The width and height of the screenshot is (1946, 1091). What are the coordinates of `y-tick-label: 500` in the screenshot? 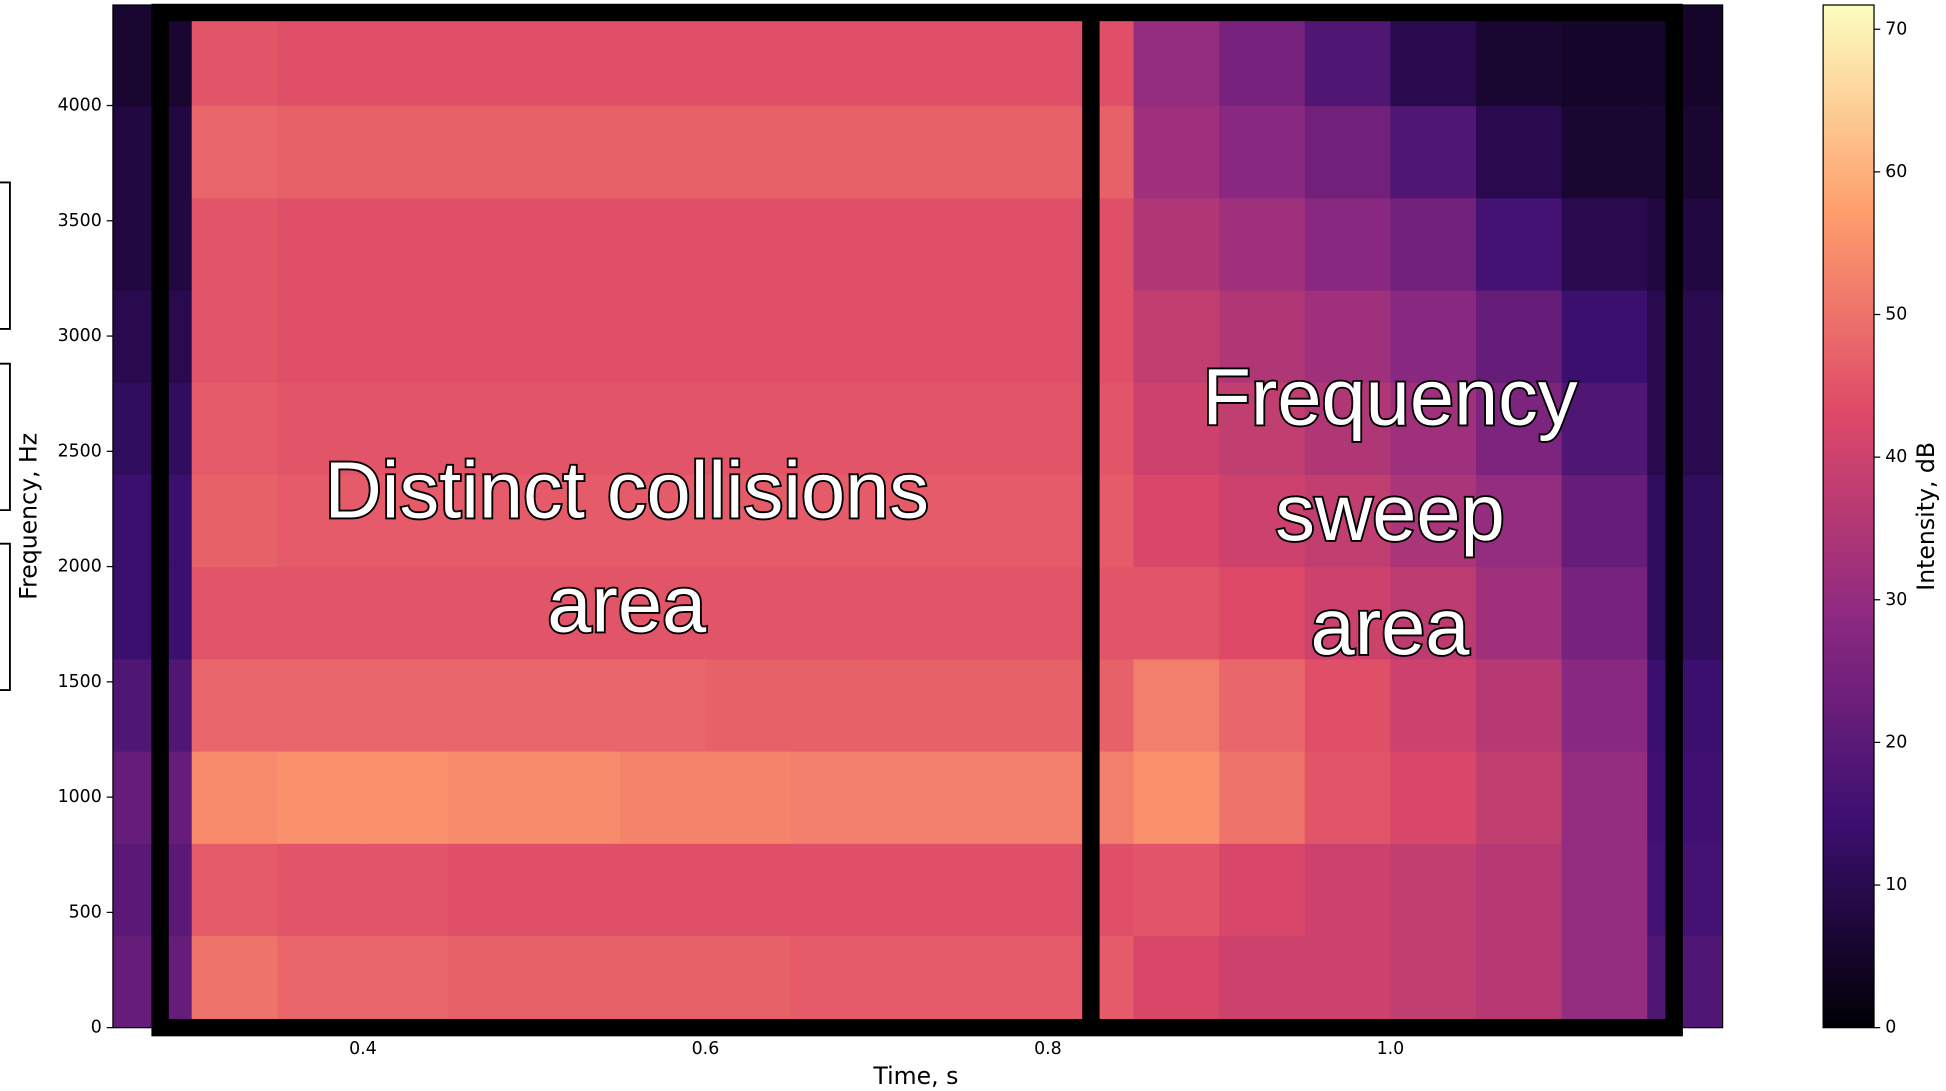 It's located at (85, 912).